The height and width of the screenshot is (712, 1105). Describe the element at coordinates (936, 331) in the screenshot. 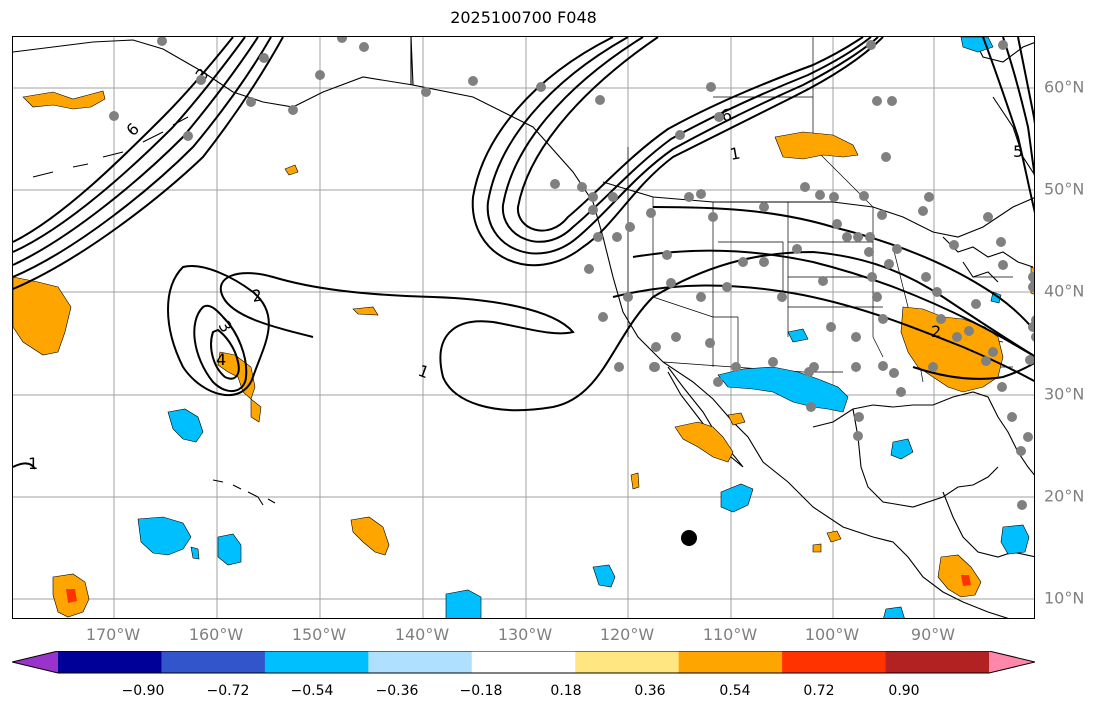

I see `contour-label: 2` at that location.